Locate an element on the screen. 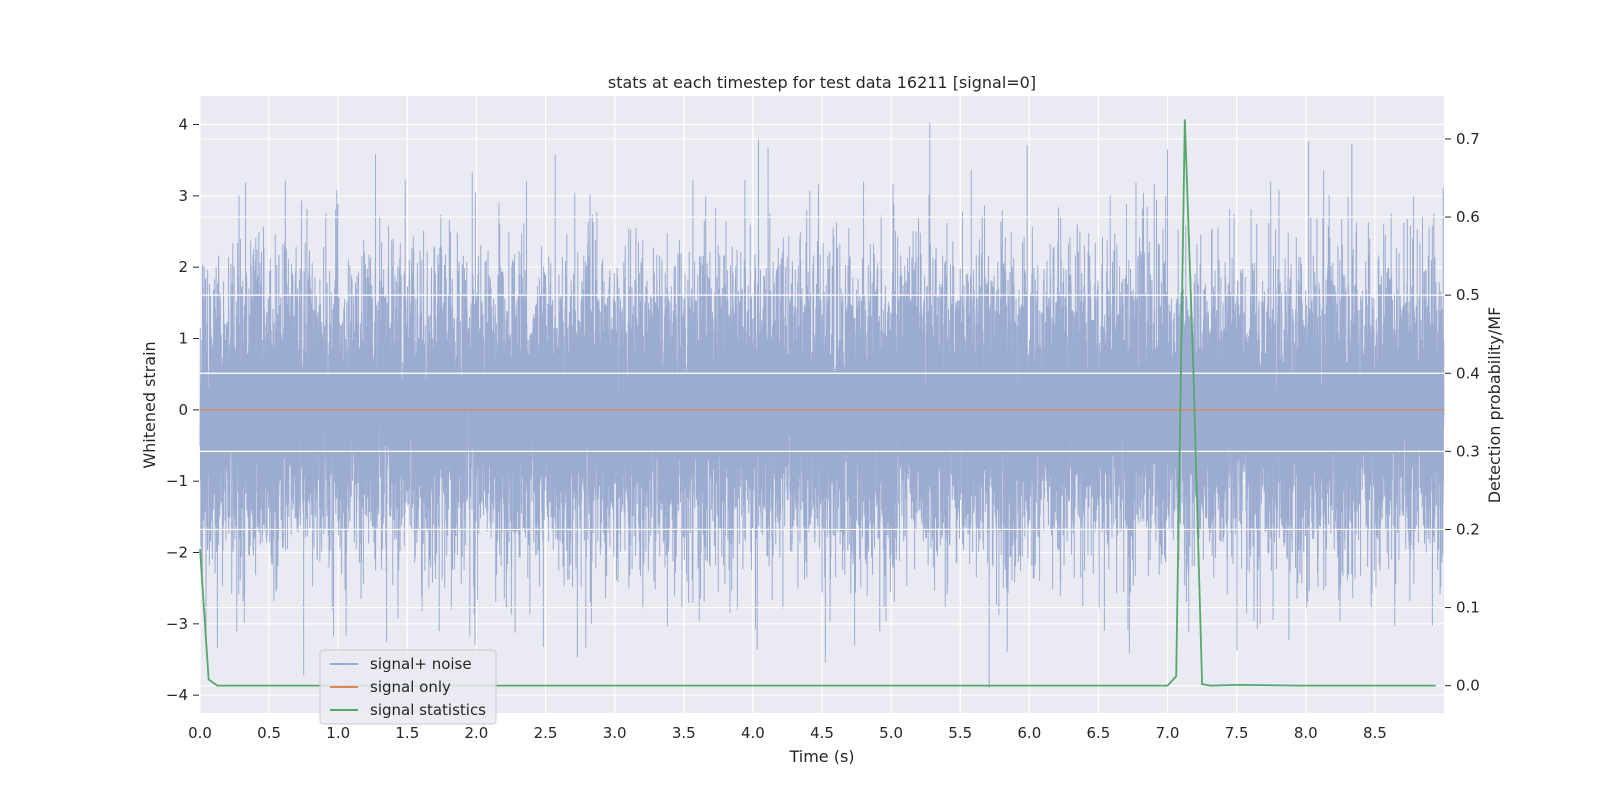 The width and height of the screenshot is (1600, 800). y-tick-label: −4 is located at coordinates (177, 695).